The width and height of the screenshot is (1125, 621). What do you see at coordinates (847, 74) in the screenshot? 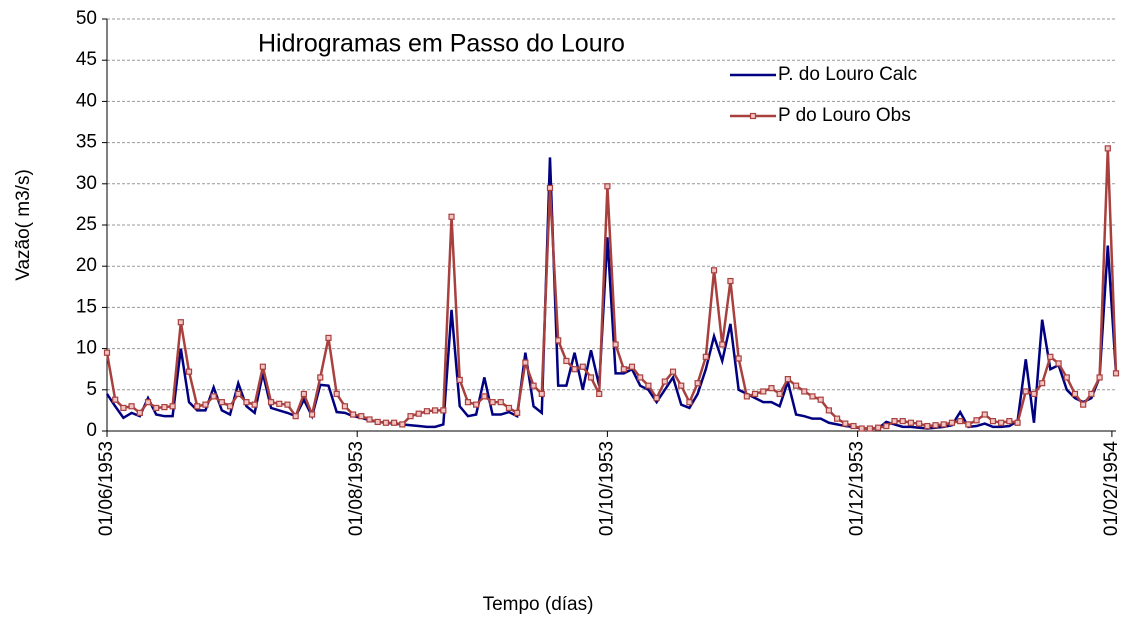
I see `legend-label: P. do Louro Calc` at bounding box center [847, 74].